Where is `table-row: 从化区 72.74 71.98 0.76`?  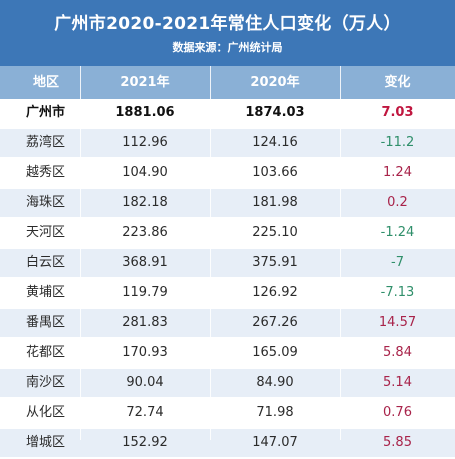 table-row: 从化区 72.74 71.98 0.76 is located at coordinates (227, 414).